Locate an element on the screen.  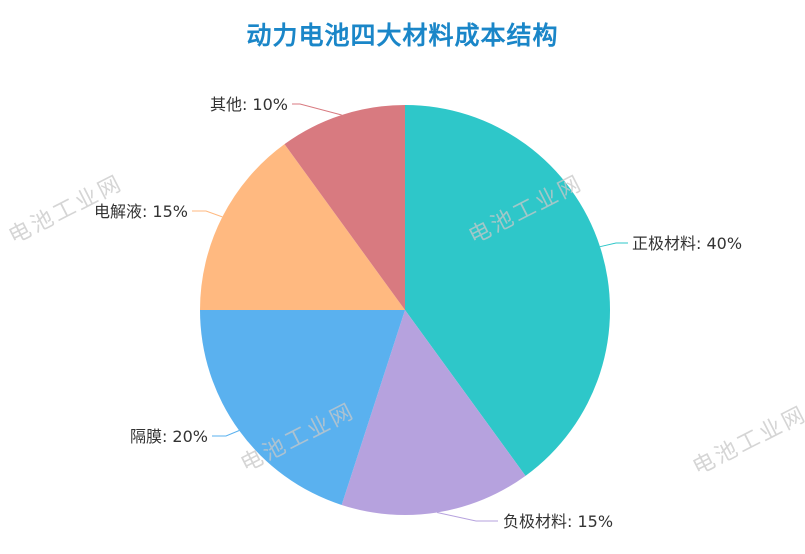
slice-label: 电解液: 15% is located at coordinates (141, 211).